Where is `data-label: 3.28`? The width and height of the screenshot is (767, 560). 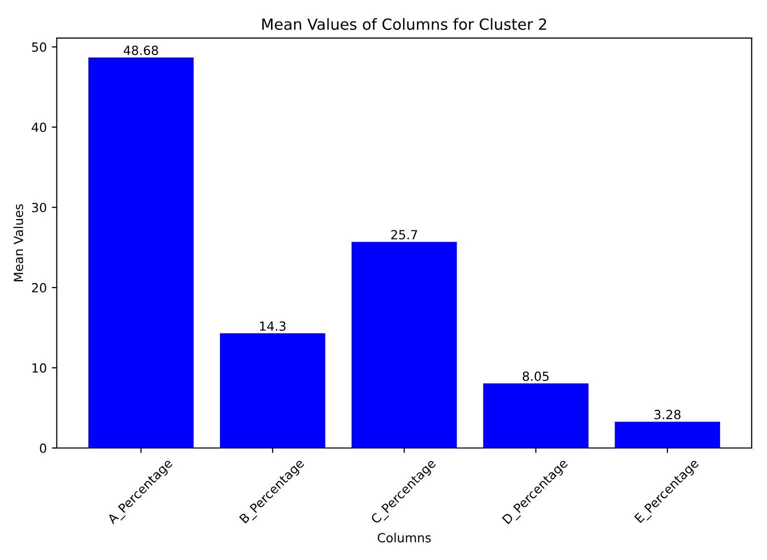
data-label: 3.28 is located at coordinates (667, 415).